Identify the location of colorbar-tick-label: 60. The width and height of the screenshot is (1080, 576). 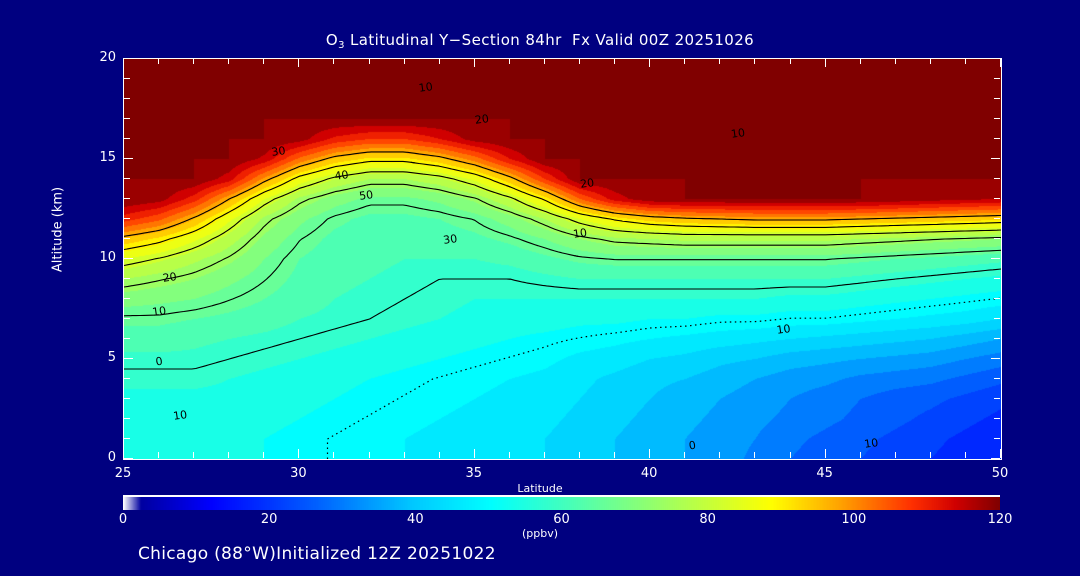
(561, 519).